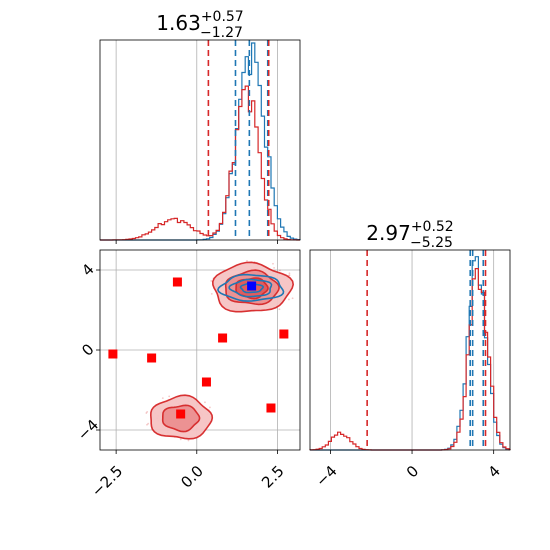 Image resolution: width=550 pixels, height=550 pixels. I want to click on marginal-y-tick-label-0: −4, so click(326, 476).